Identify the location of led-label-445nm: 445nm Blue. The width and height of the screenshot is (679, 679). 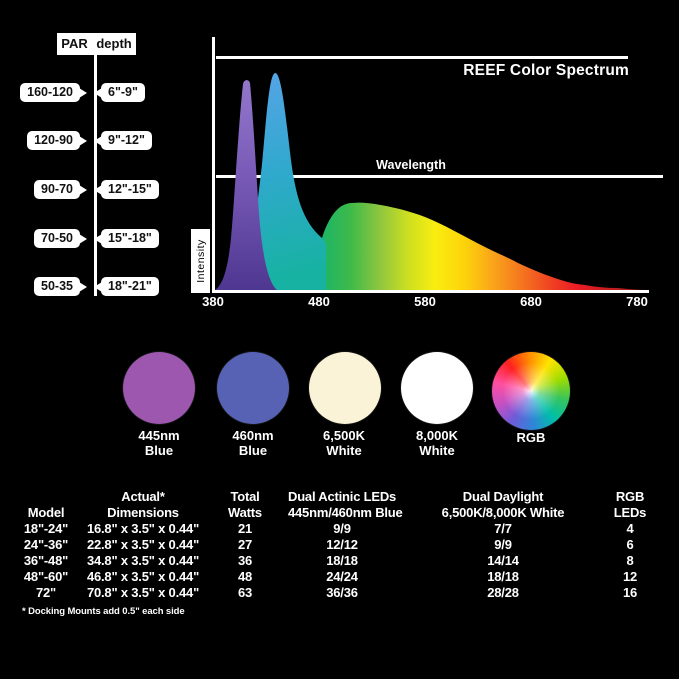
(159, 443).